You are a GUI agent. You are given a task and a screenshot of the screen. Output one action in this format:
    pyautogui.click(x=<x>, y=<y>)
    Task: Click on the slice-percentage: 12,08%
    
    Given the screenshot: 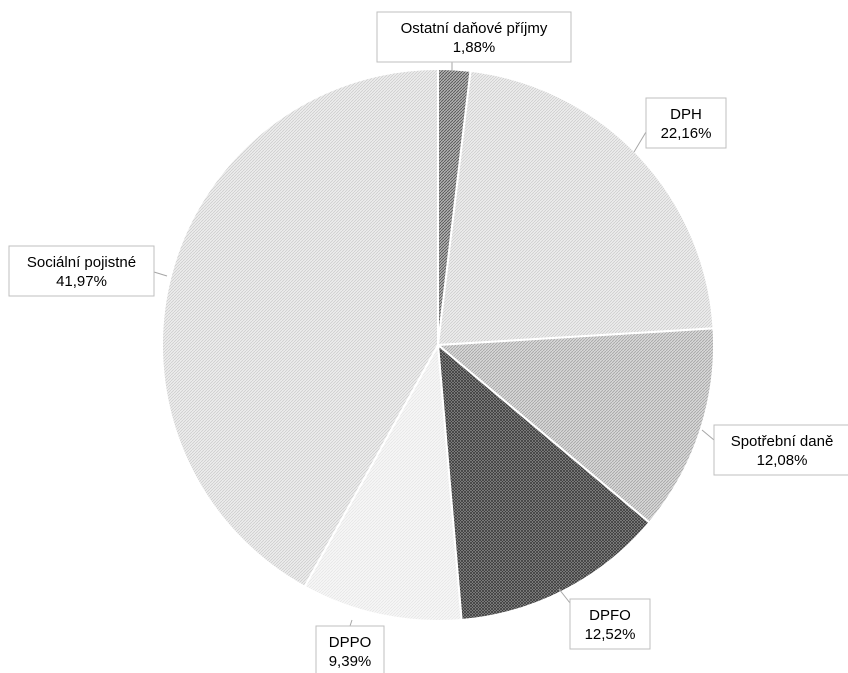 What is the action you would take?
    pyautogui.click(x=782, y=460)
    